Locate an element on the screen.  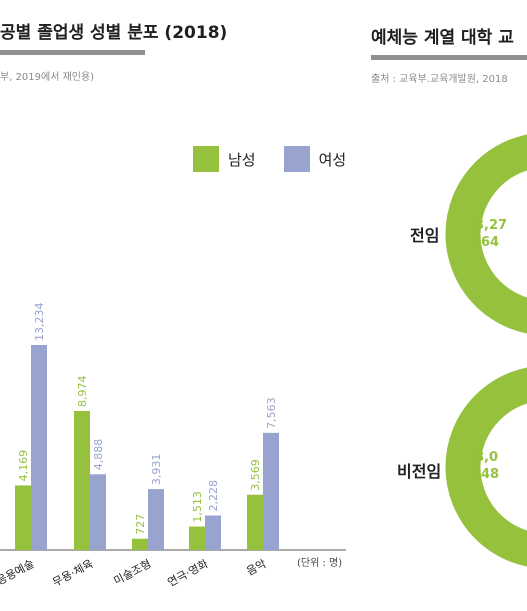
category-label-4: 음악 is located at coordinates (256, 567).